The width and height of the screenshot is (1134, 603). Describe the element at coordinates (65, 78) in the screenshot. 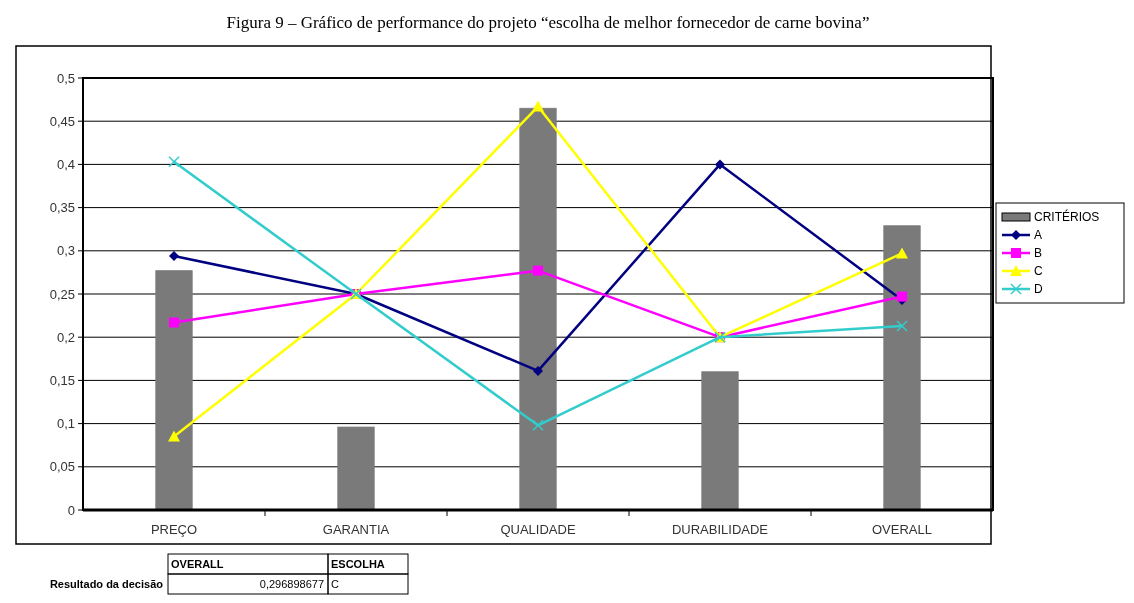

I see `y-tick-label: 0,5` at that location.